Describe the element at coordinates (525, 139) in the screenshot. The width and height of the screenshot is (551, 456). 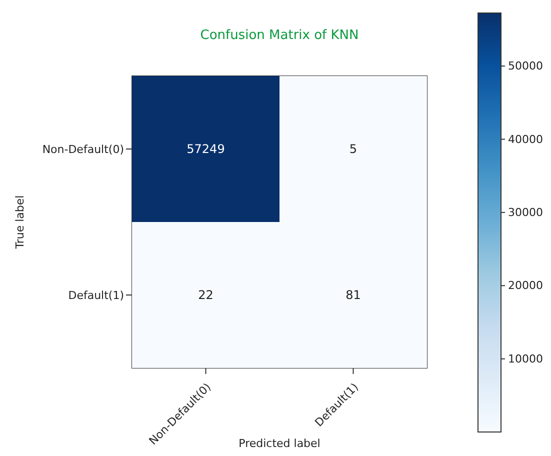
I see `color-bar-label: 40000` at that location.